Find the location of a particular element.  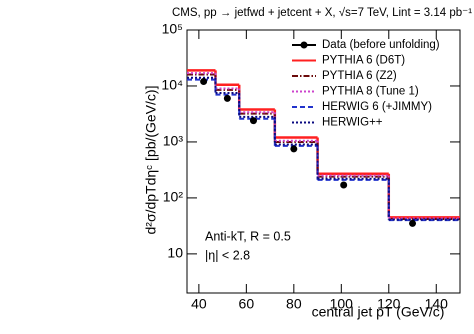

y-axis-label: d²σ/dpTdηᶜ [pb/(GeV/c)] is located at coordinates (151, 160).